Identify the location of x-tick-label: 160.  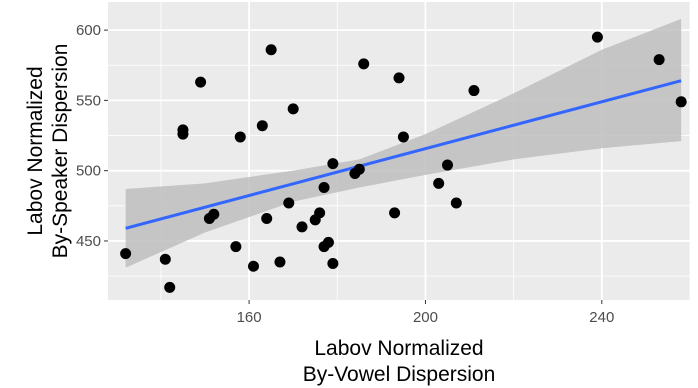
(249, 317).